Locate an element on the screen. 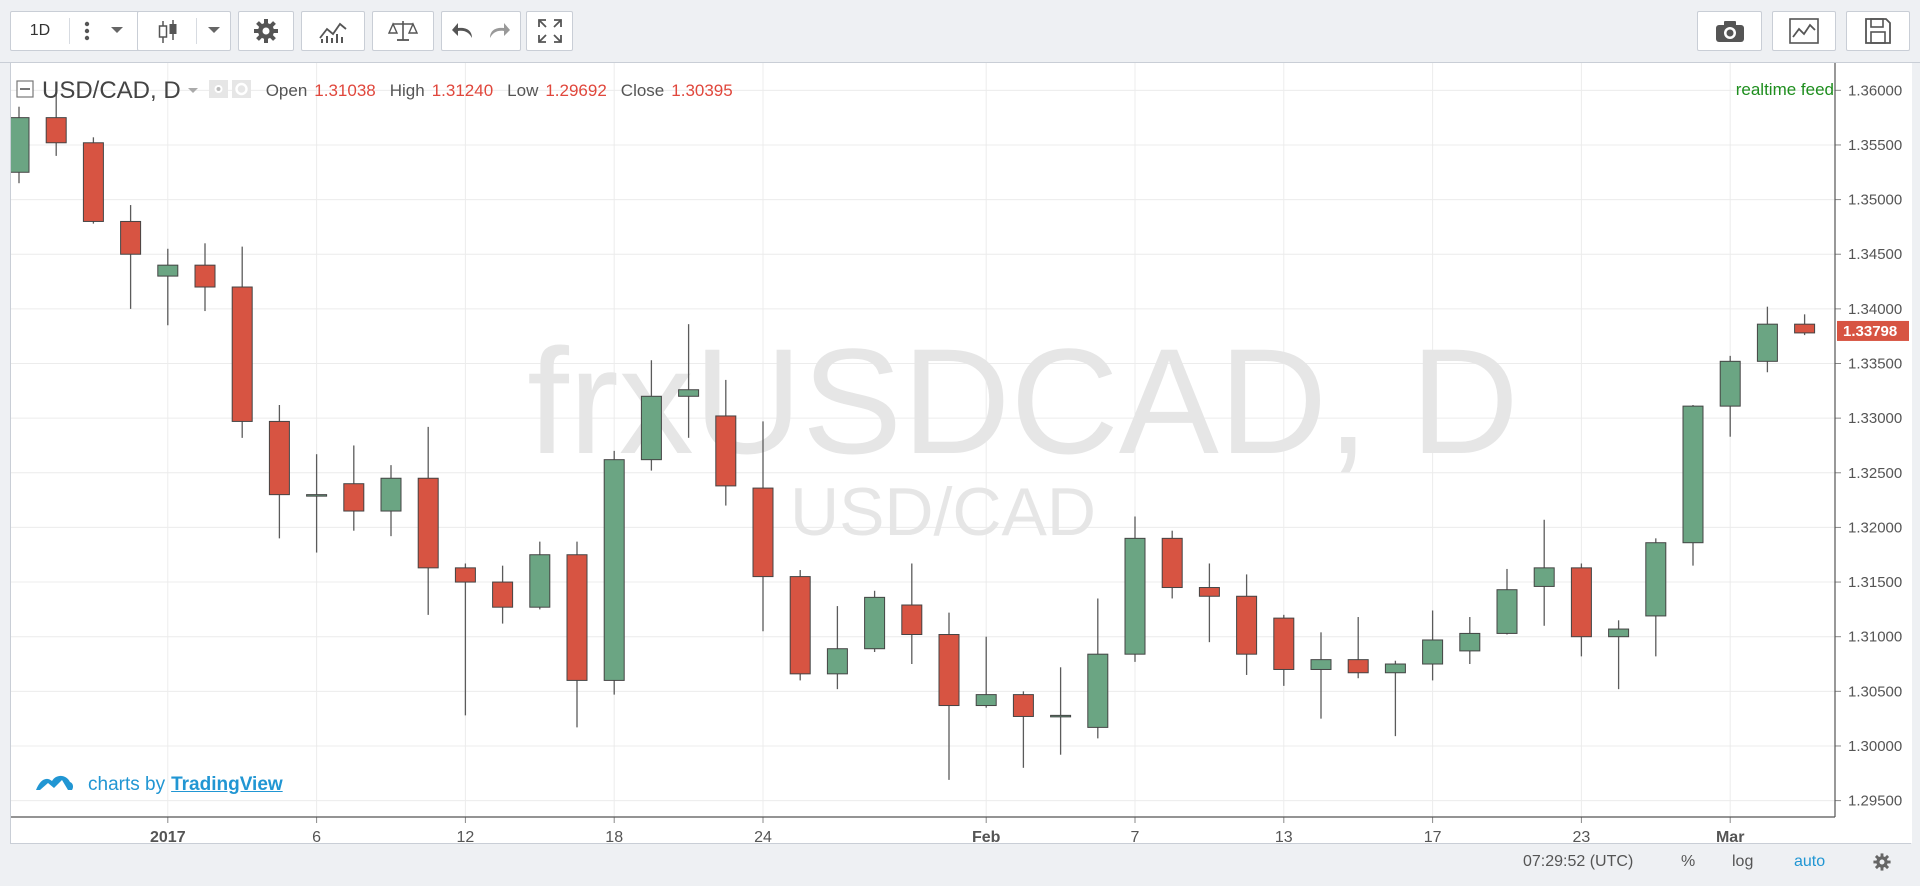 The width and height of the screenshot is (1920, 886). y-tick-label: 1.33500 is located at coordinates (1875, 364).